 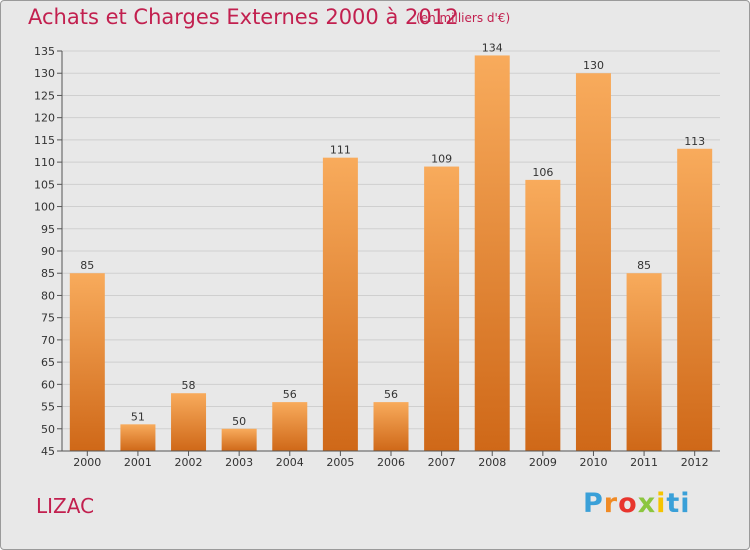 What do you see at coordinates (644, 462) in the screenshot?
I see `x-tick-label: 2011` at bounding box center [644, 462].